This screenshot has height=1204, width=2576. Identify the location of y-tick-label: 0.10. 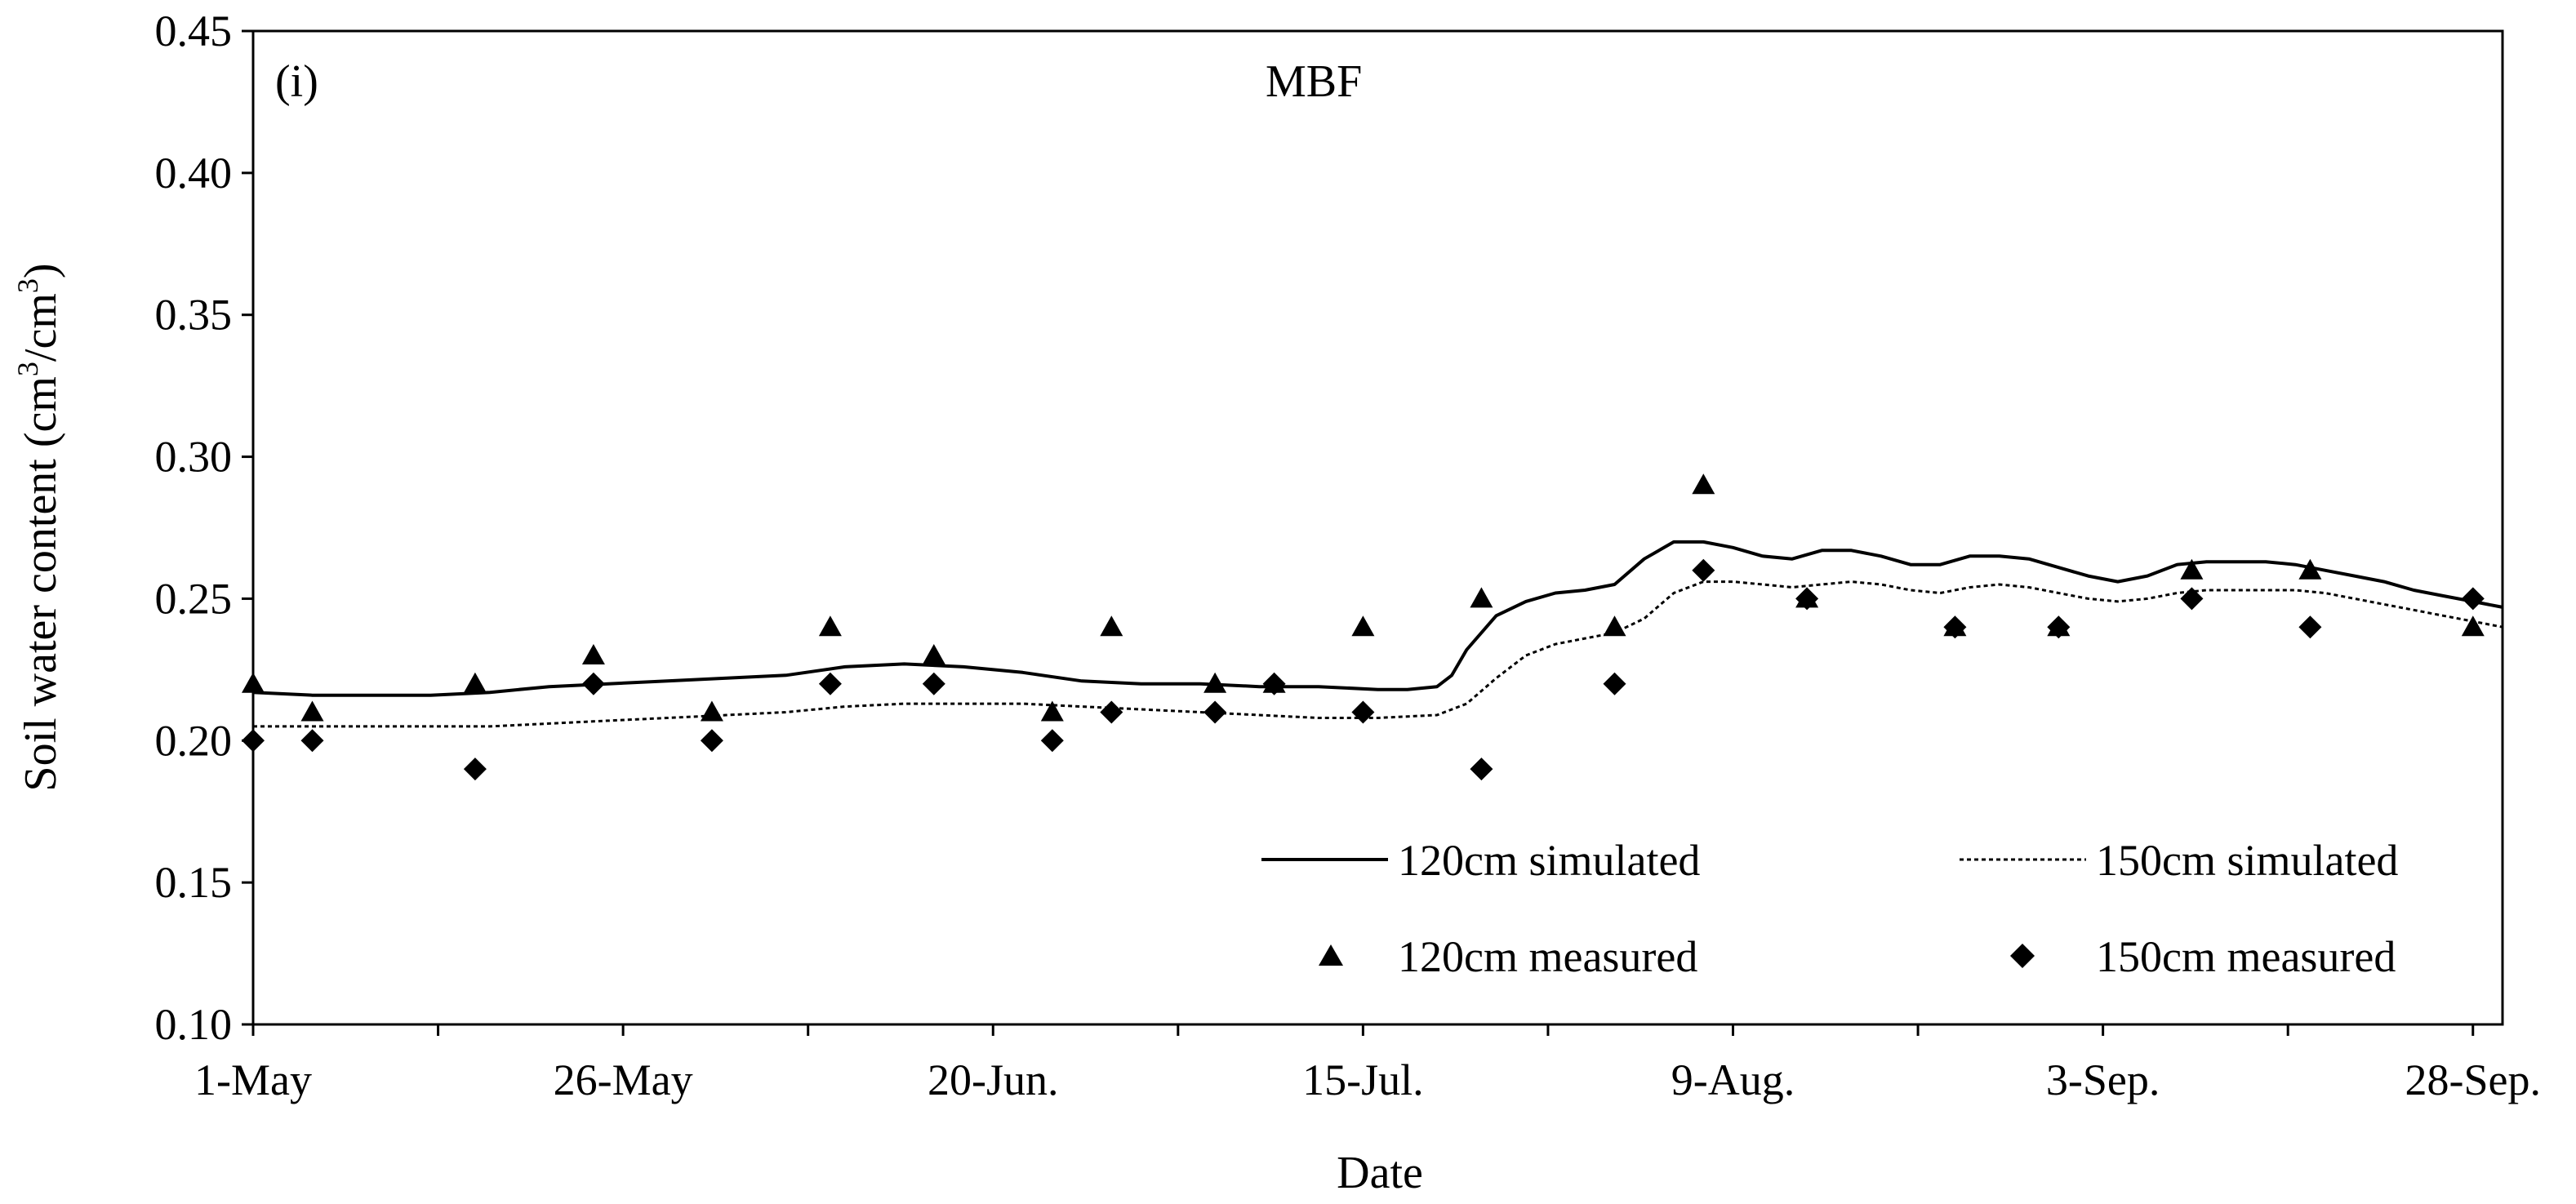
(194, 1024).